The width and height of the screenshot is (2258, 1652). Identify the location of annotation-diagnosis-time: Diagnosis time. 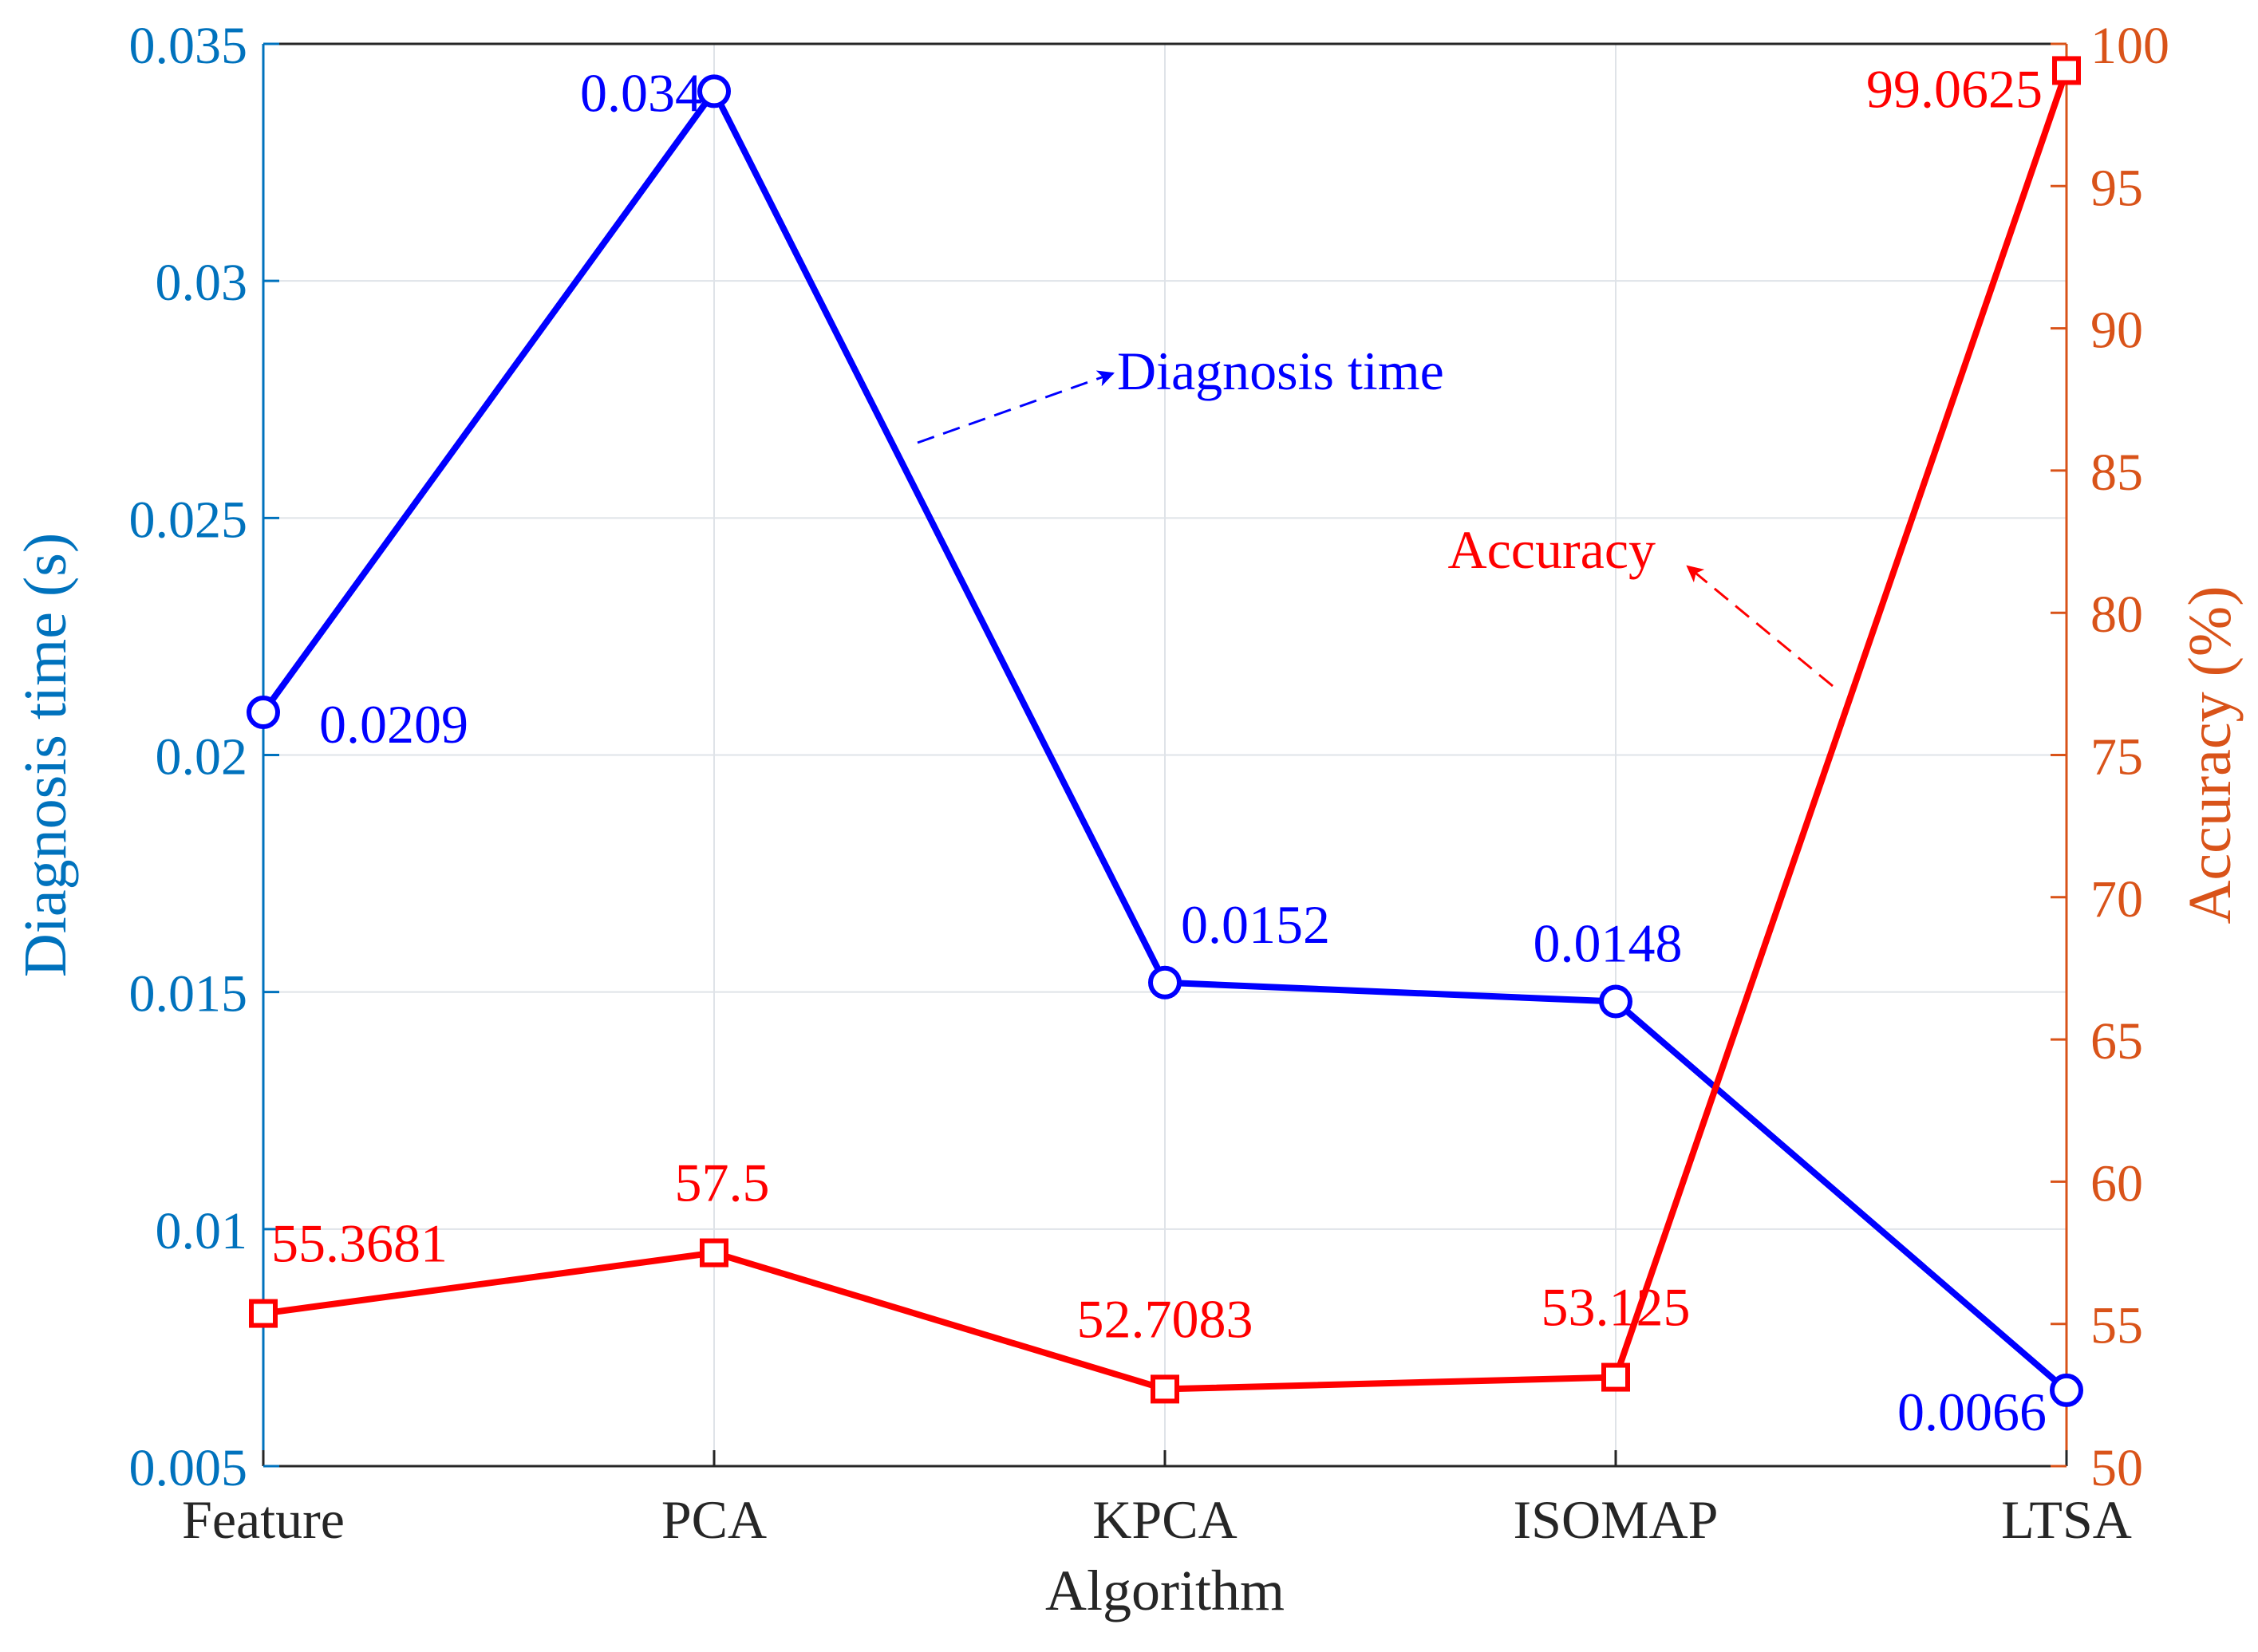
(1280, 371).